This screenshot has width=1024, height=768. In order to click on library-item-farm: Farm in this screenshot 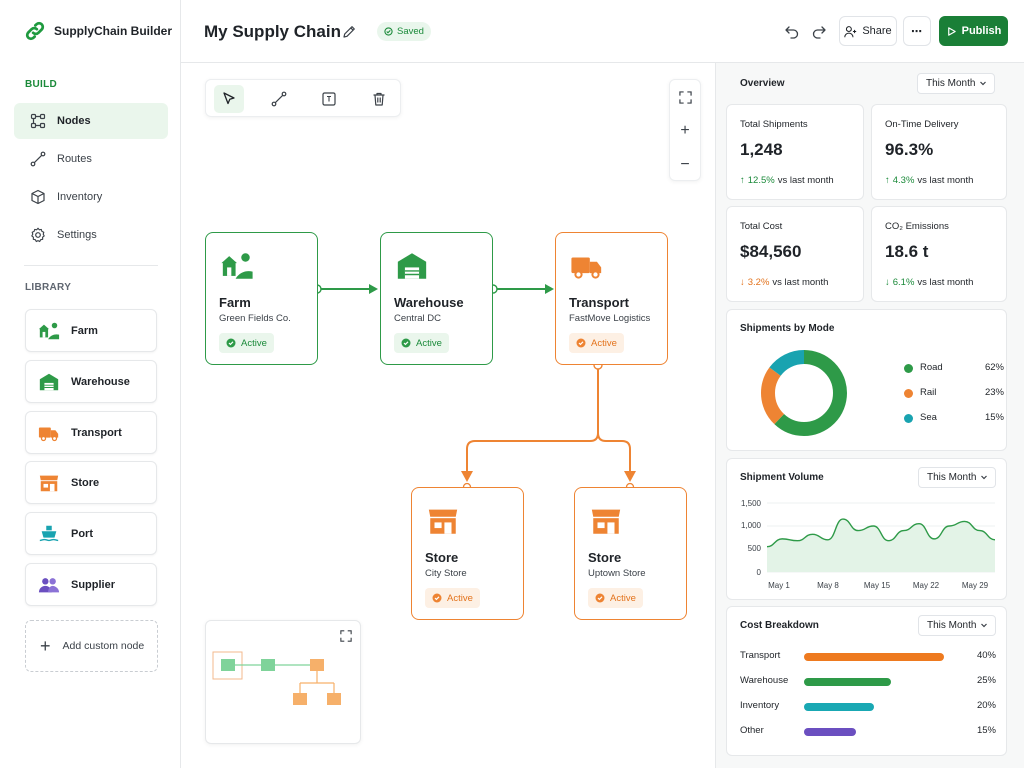, I will do `click(91, 330)`.